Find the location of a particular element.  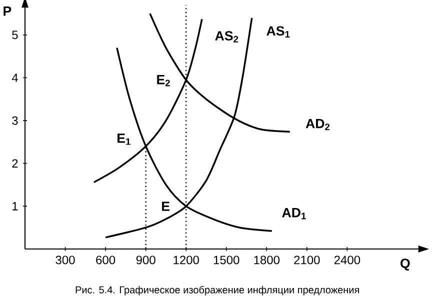

x-tick-label: 1500 is located at coordinates (227, 260).